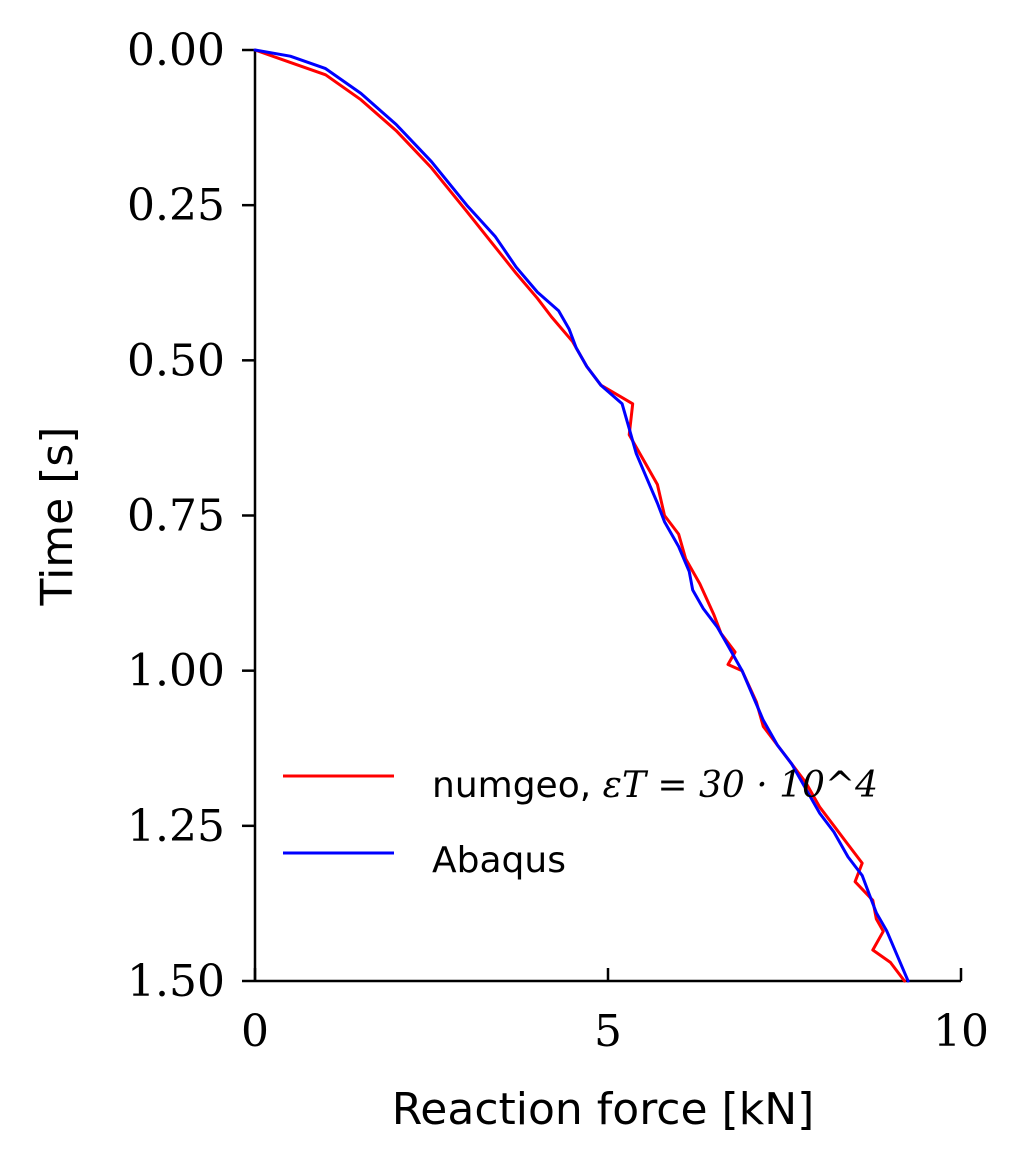  What do you see at coordinates (740, 785) in the screenshot?
I see `legend-label-numgeo-math: εT = 30 · 10^4` at bounding box center [740, 785].